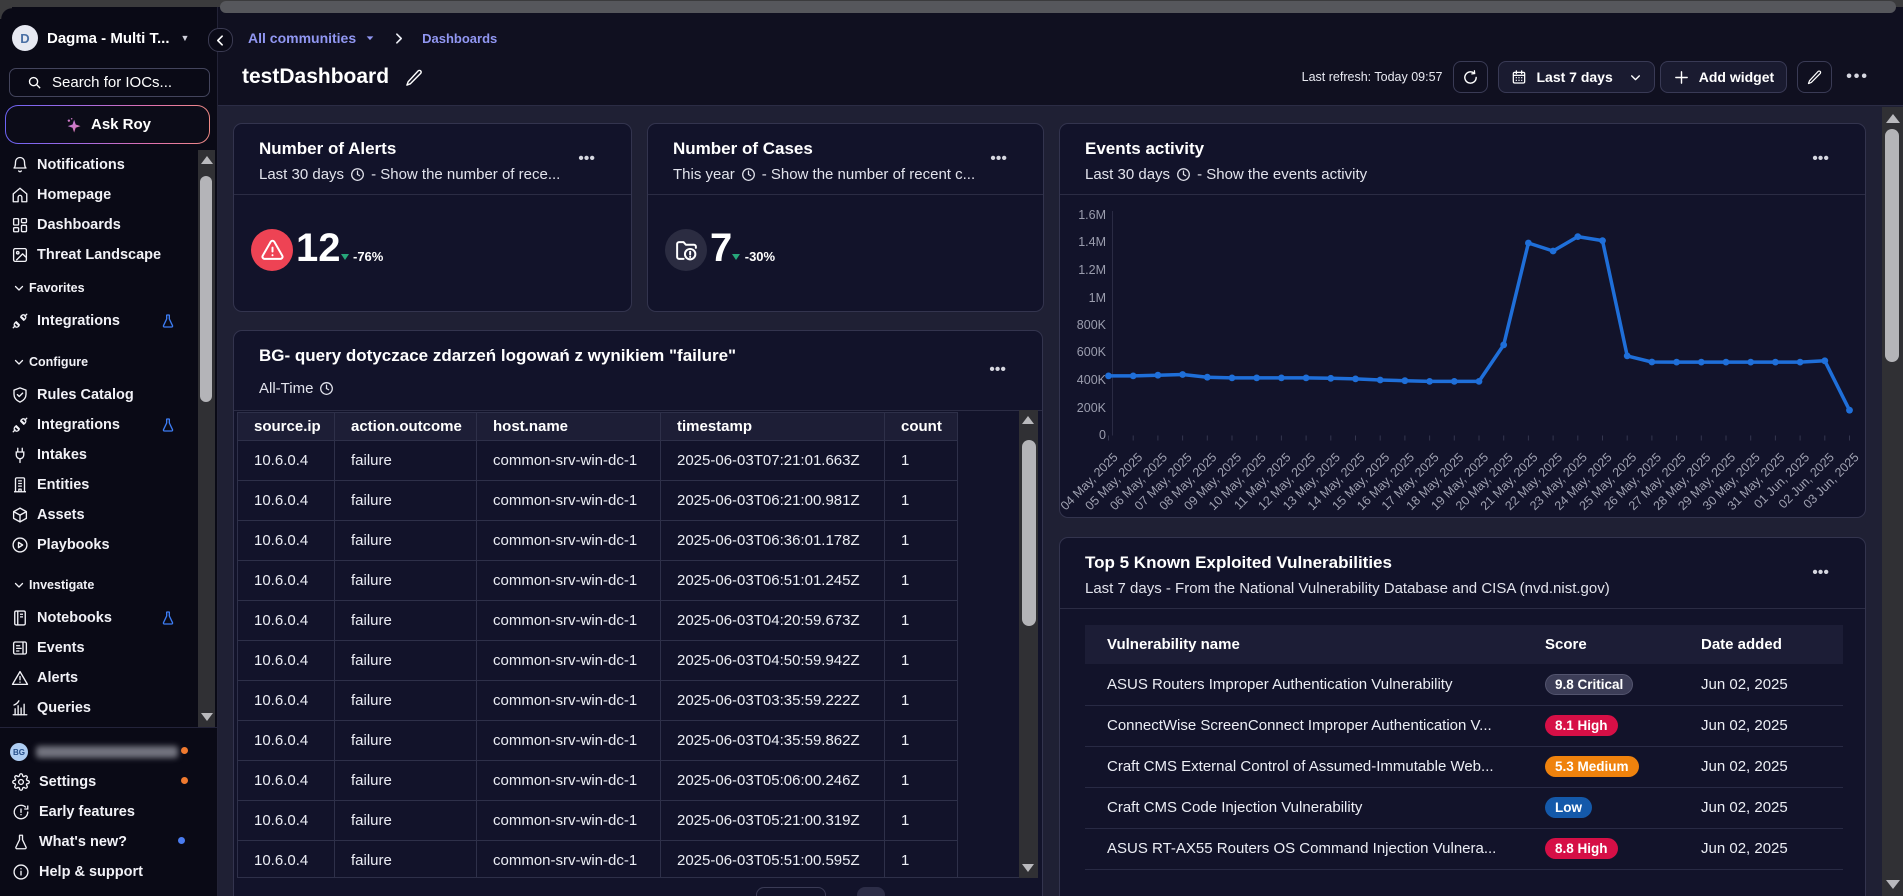  What do you see at coordinates (1092, 380) in the screenshot?
I see `svg-text: 400K` at bounding box center [1092, 380].